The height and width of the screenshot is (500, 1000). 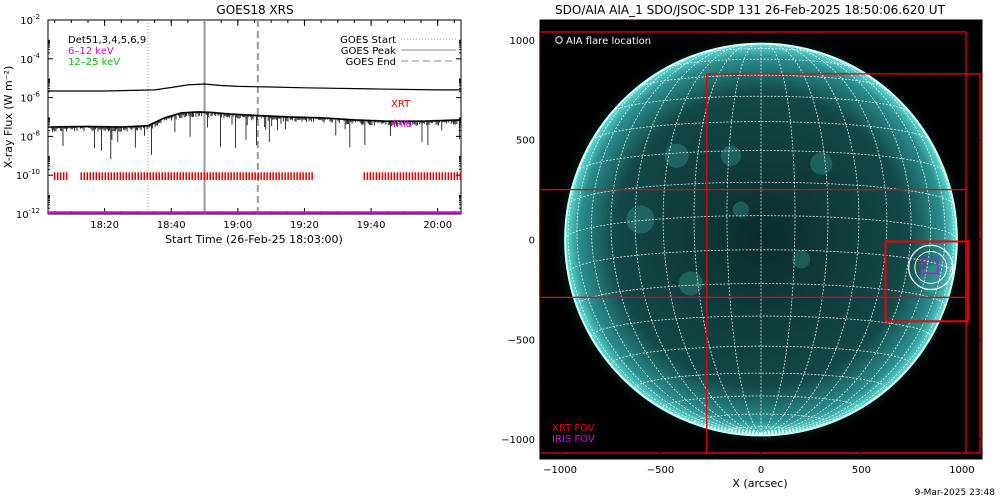 I want to click on goes-x-axis-label: Start Time (26-Feb-25 18:03:00), so click(x=254, y=239).